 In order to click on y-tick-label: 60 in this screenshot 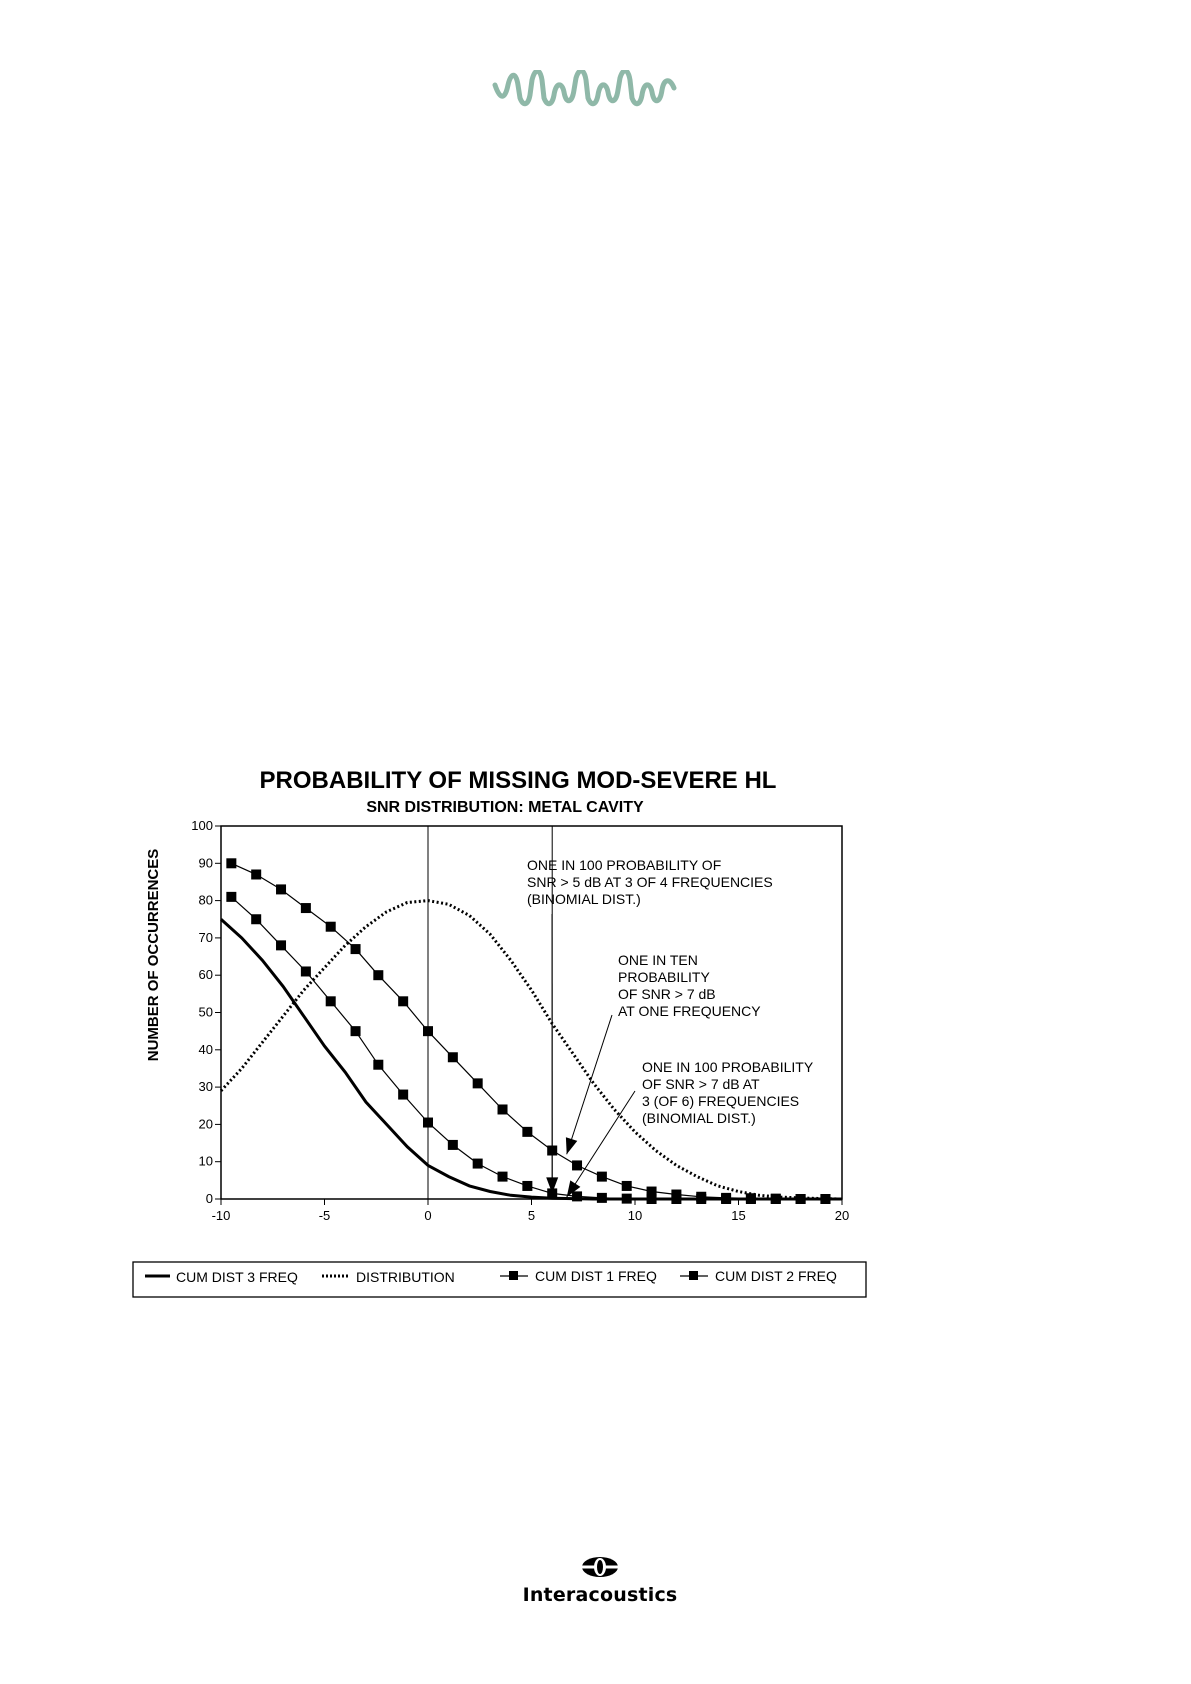, I will do `click(206, 974)`.